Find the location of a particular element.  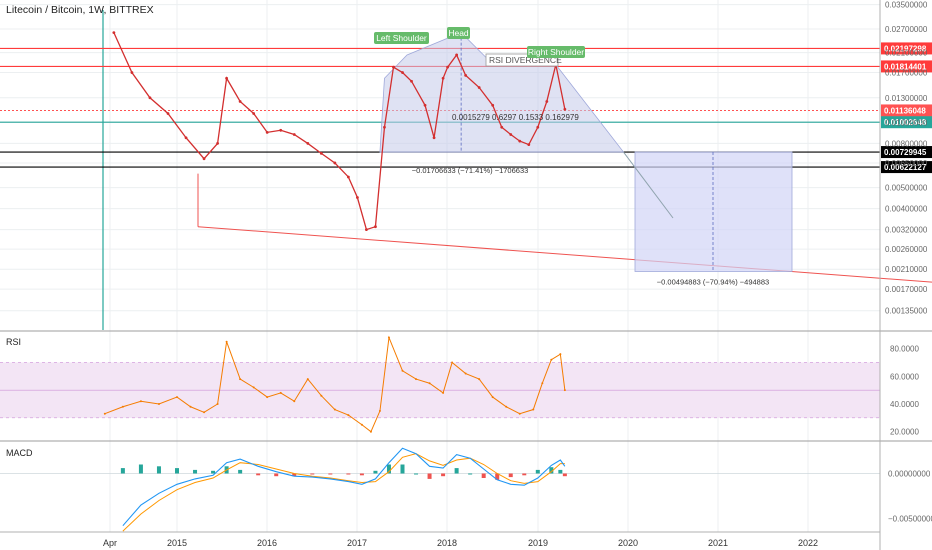

y-tick-label: 0.02700000 is located at coordinates (906, 29).